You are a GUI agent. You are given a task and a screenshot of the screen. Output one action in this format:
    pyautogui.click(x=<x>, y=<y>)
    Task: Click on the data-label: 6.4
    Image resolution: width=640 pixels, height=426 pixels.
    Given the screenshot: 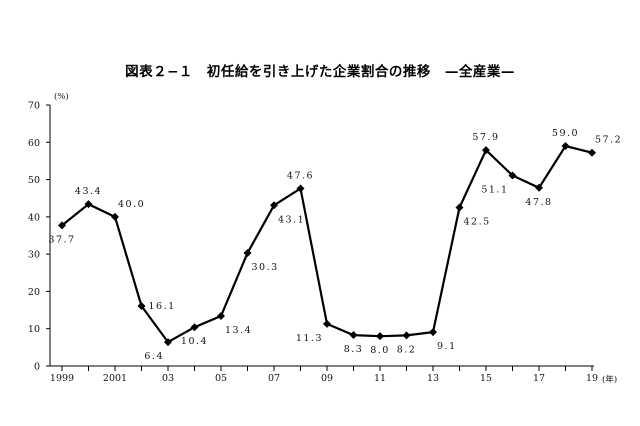 What is the action you would take?
    pyautogui.click(x=154, y=356)
    